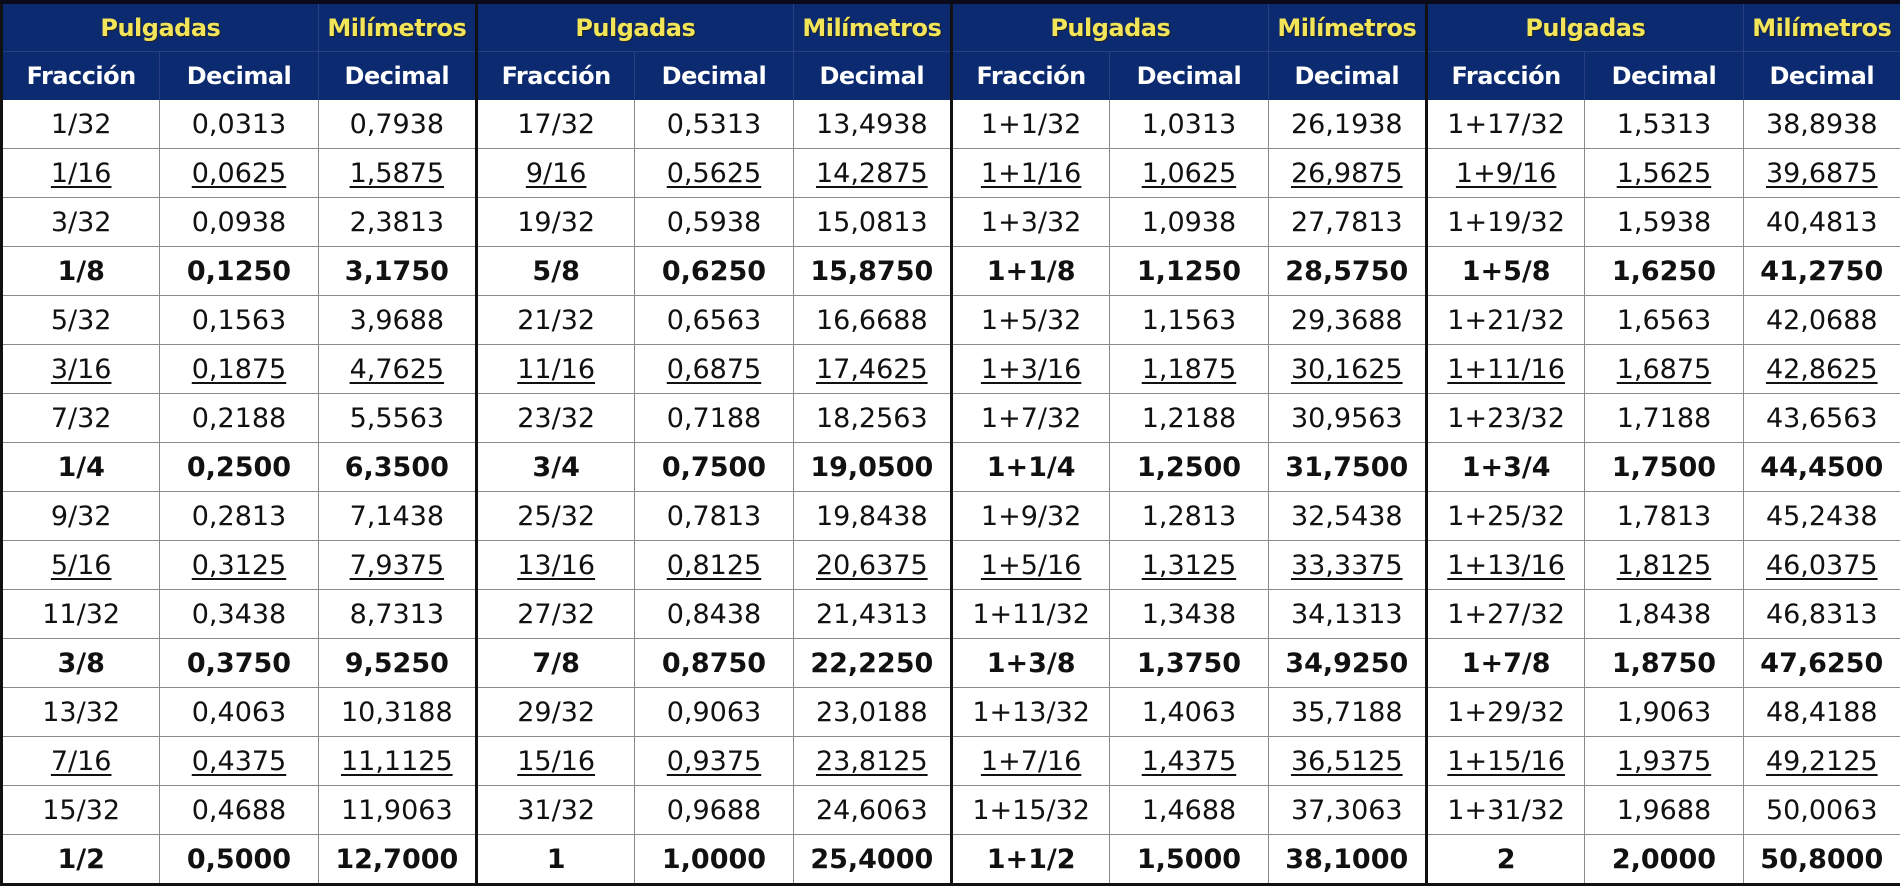 The width and height of the screenshot is (1900, 891). I want to click on cell-value: 11/16, so click(556, 369).